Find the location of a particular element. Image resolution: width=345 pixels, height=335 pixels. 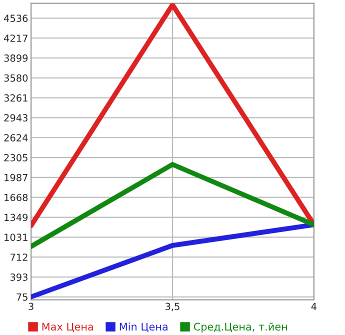

legend-label: Сред.Цена, т.йен is located at coordinates (240, 327).